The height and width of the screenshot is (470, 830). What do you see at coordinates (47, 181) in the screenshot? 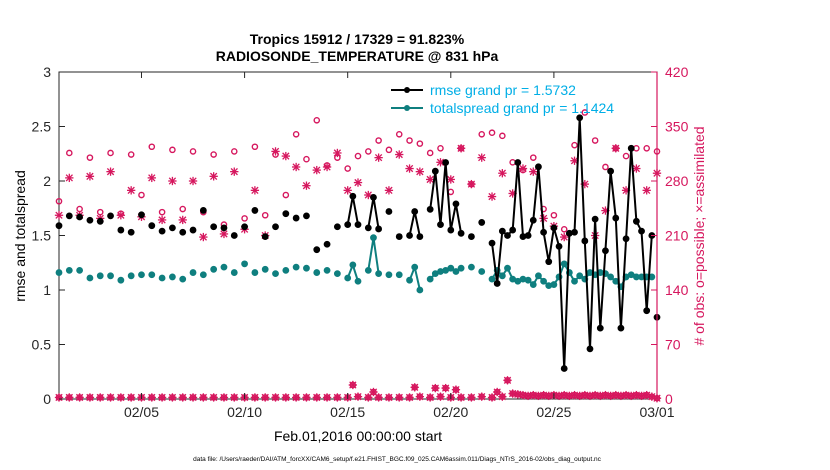
I see `y-tick-label-left: 2` at bounding box center [47, 181].